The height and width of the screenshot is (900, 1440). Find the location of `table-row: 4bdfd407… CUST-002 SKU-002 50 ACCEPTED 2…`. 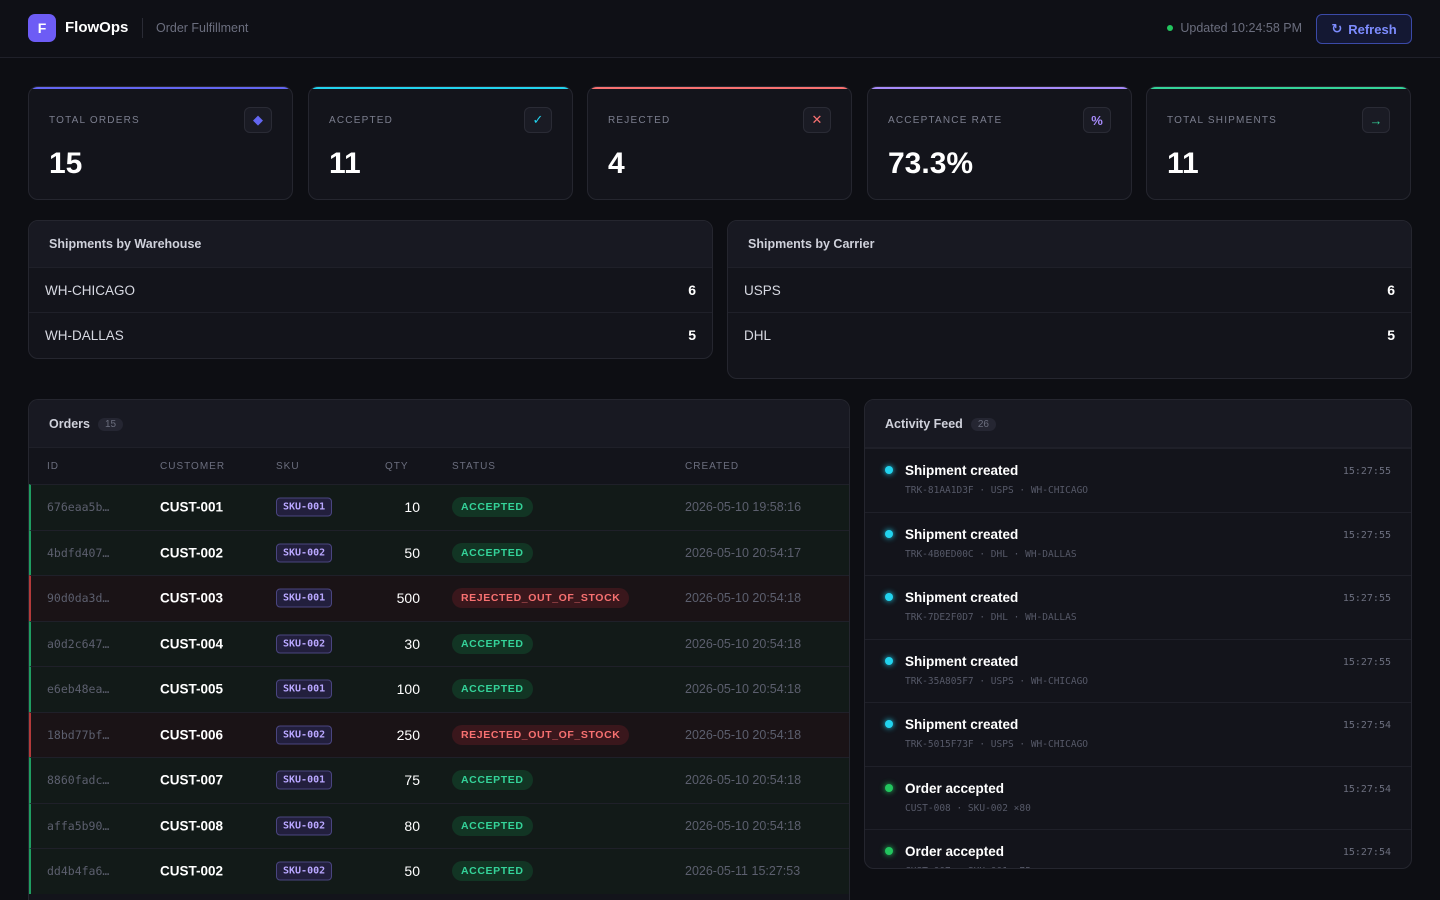

table-row: 4bdfd407… CUST-002 SKU-002 50 ACCEPTED 2… is located at coordinates (439, 552).